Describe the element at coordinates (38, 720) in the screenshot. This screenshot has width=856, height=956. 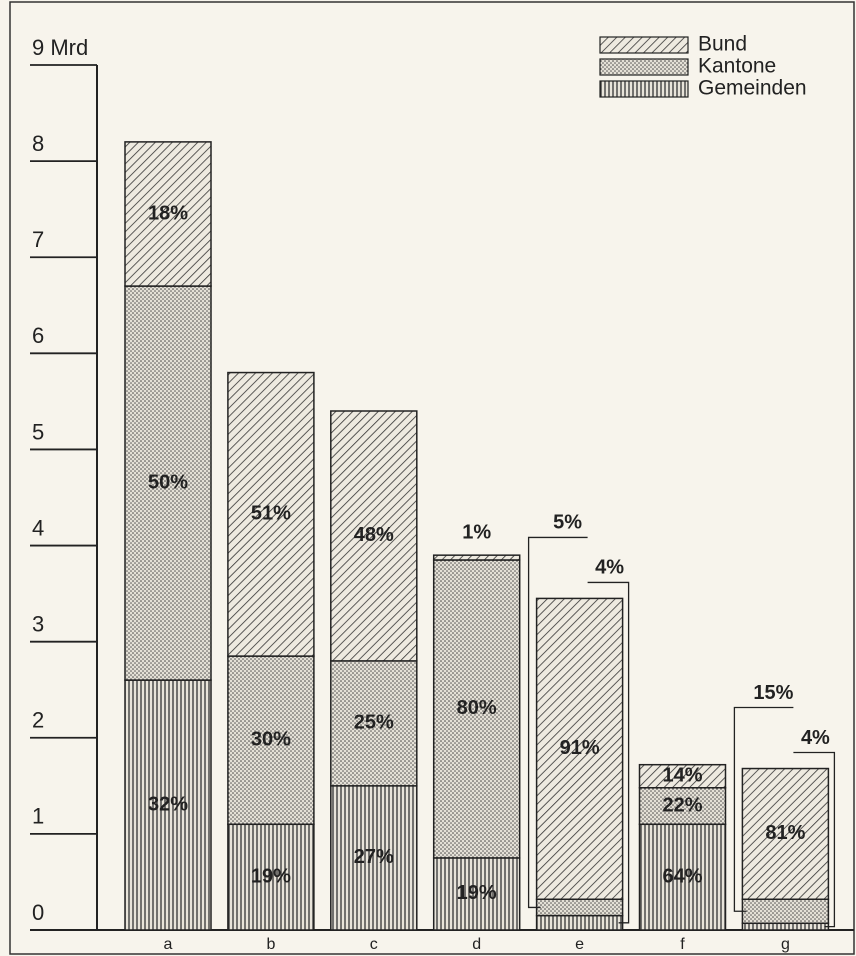
I see `y-tick-label: 2` at that location.